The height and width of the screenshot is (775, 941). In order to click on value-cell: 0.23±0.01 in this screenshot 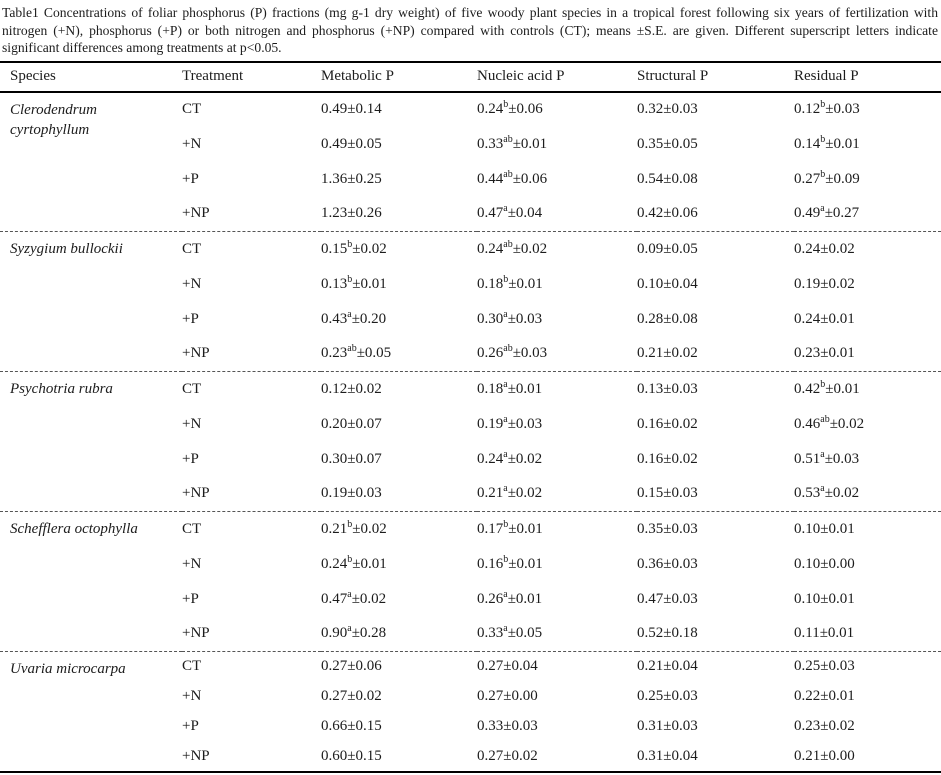, I will do `click(824, 353)`.